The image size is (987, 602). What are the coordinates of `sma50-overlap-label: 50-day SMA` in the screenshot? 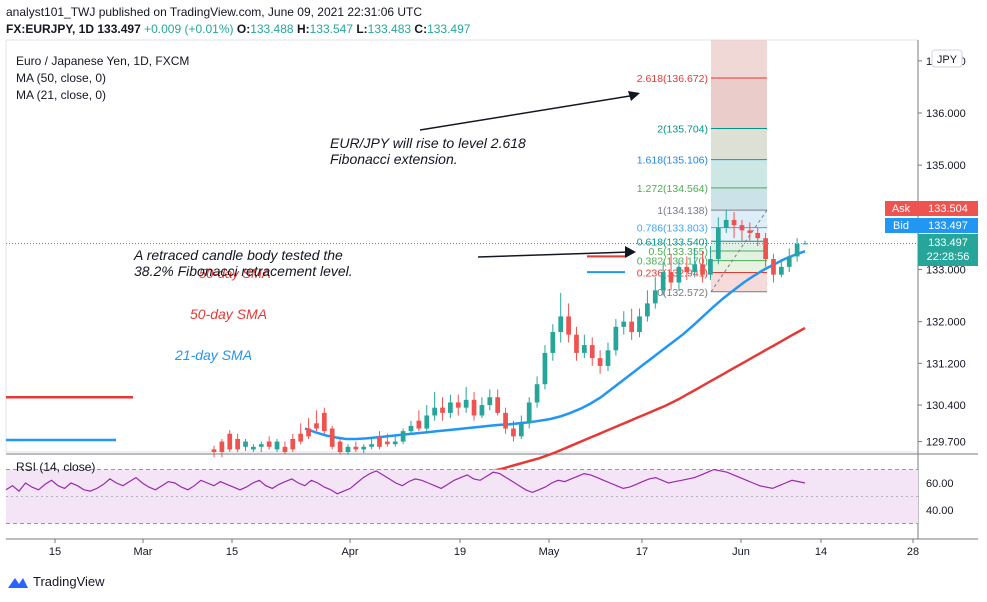 It's located at (235, 273).